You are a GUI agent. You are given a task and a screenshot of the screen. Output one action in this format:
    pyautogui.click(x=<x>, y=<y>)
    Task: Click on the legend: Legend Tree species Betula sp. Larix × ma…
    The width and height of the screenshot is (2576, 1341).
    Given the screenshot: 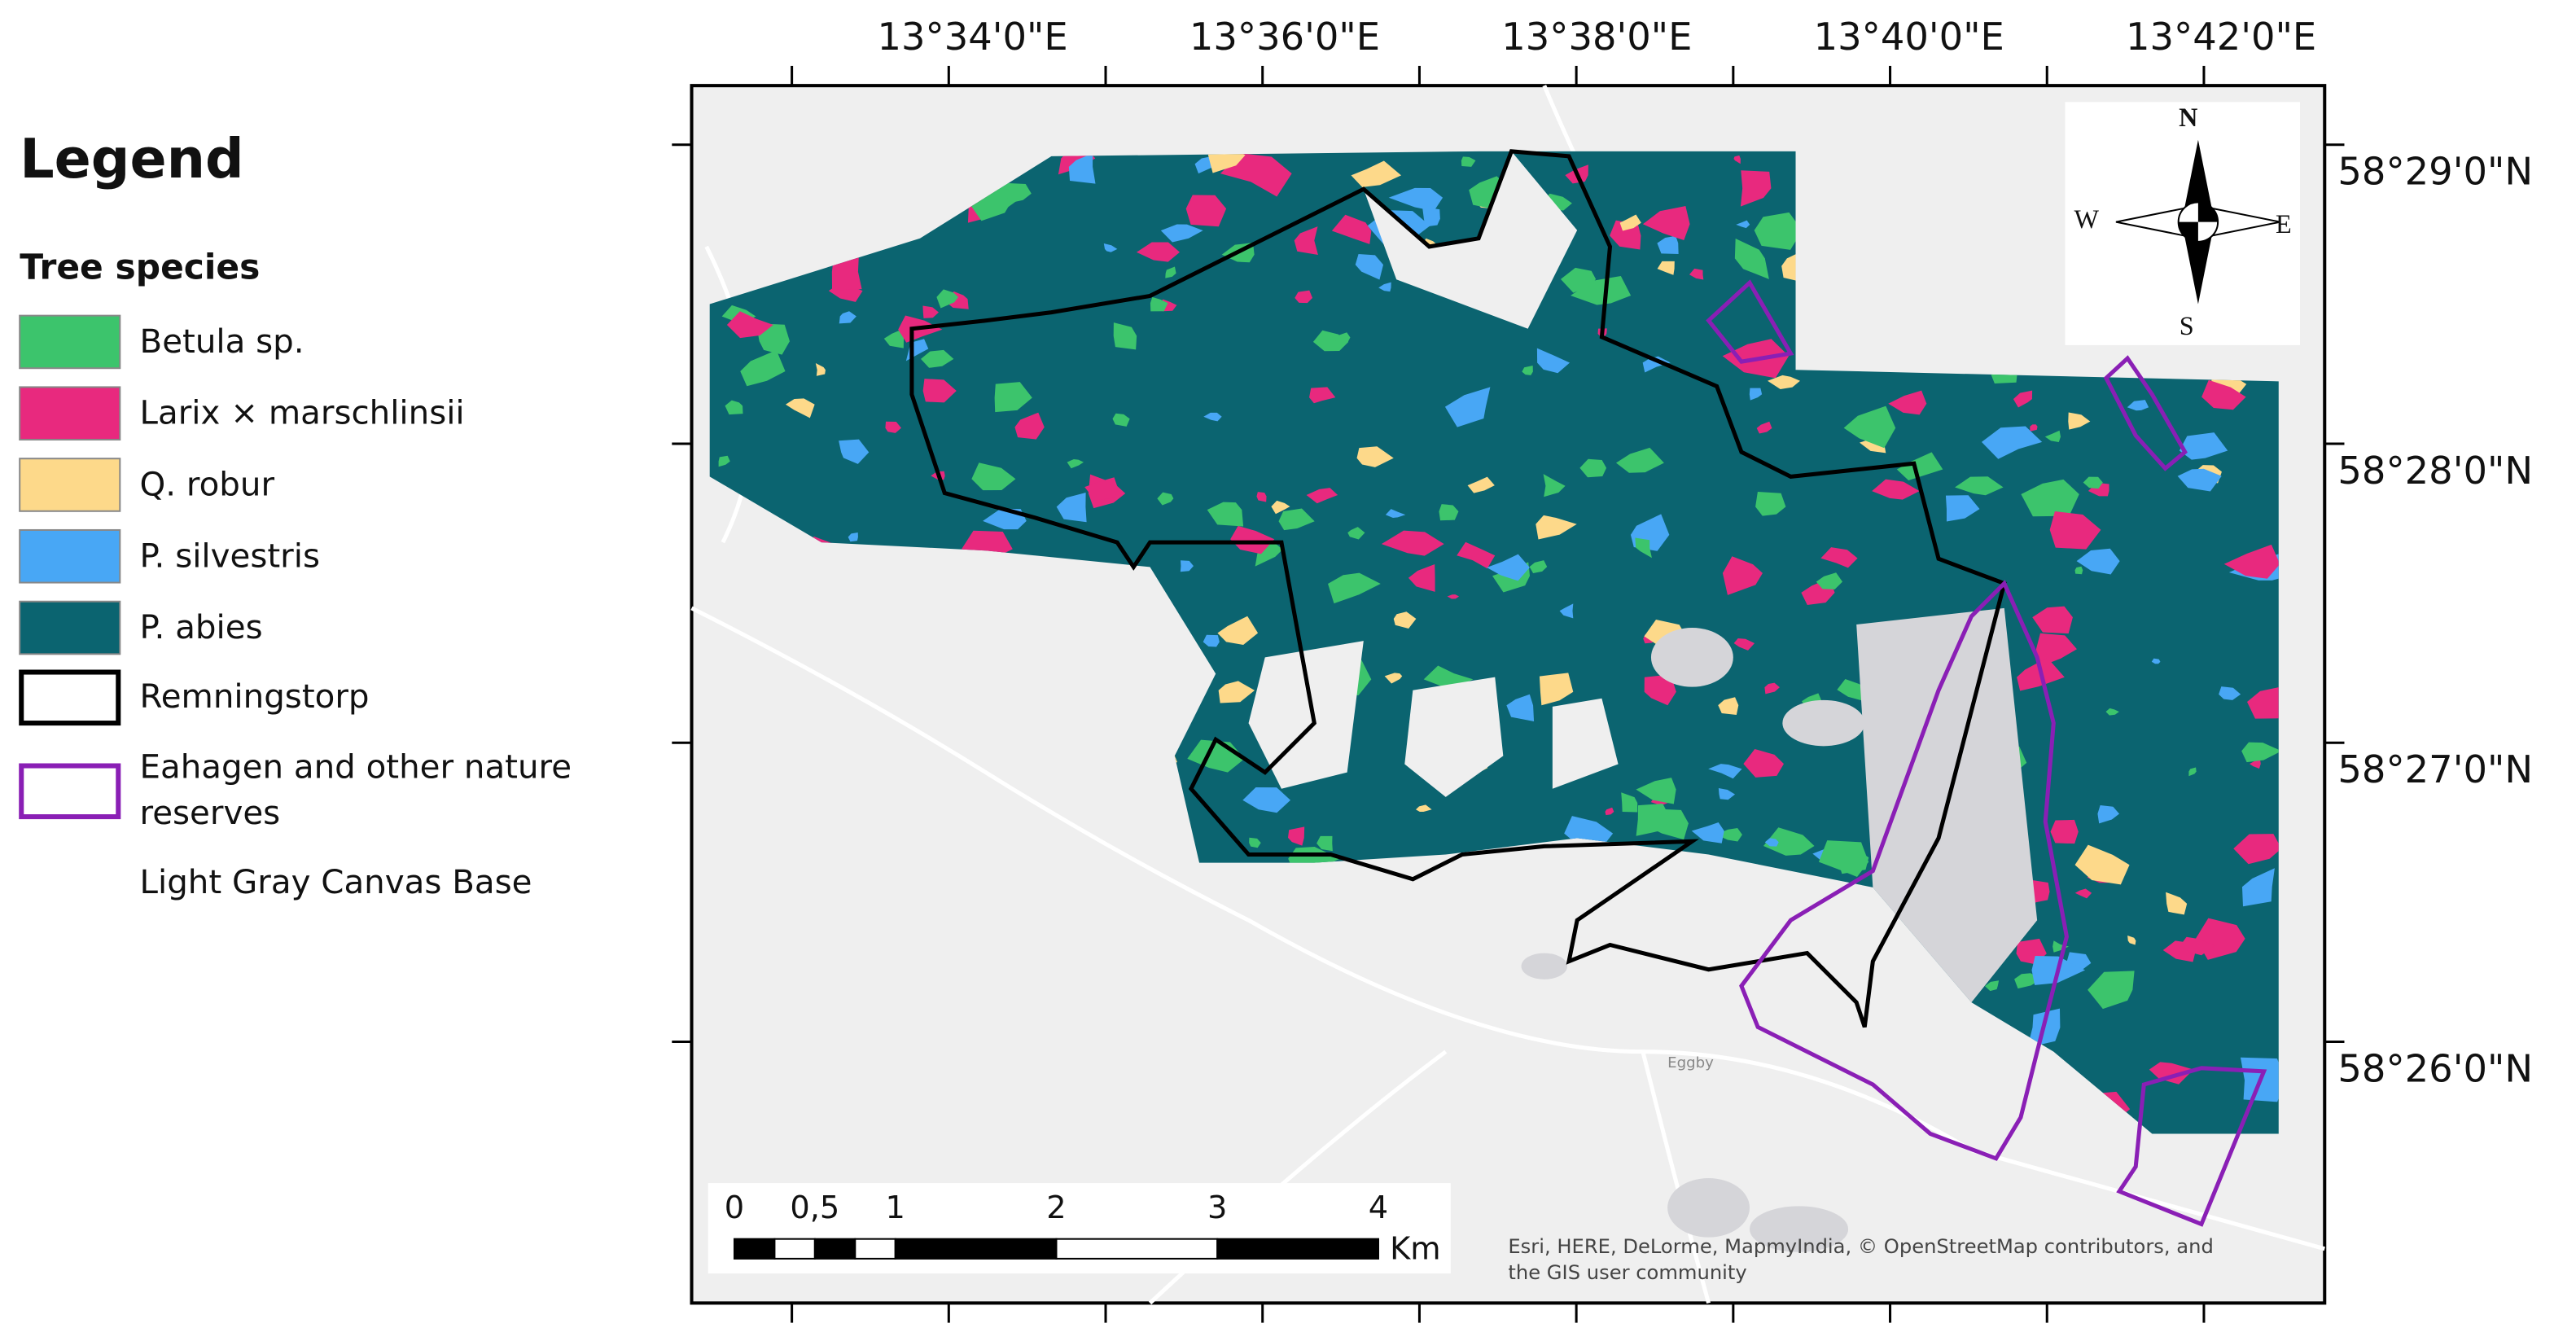 What is the action you would take?
    pyautogui.click(x=295, y=514)
    